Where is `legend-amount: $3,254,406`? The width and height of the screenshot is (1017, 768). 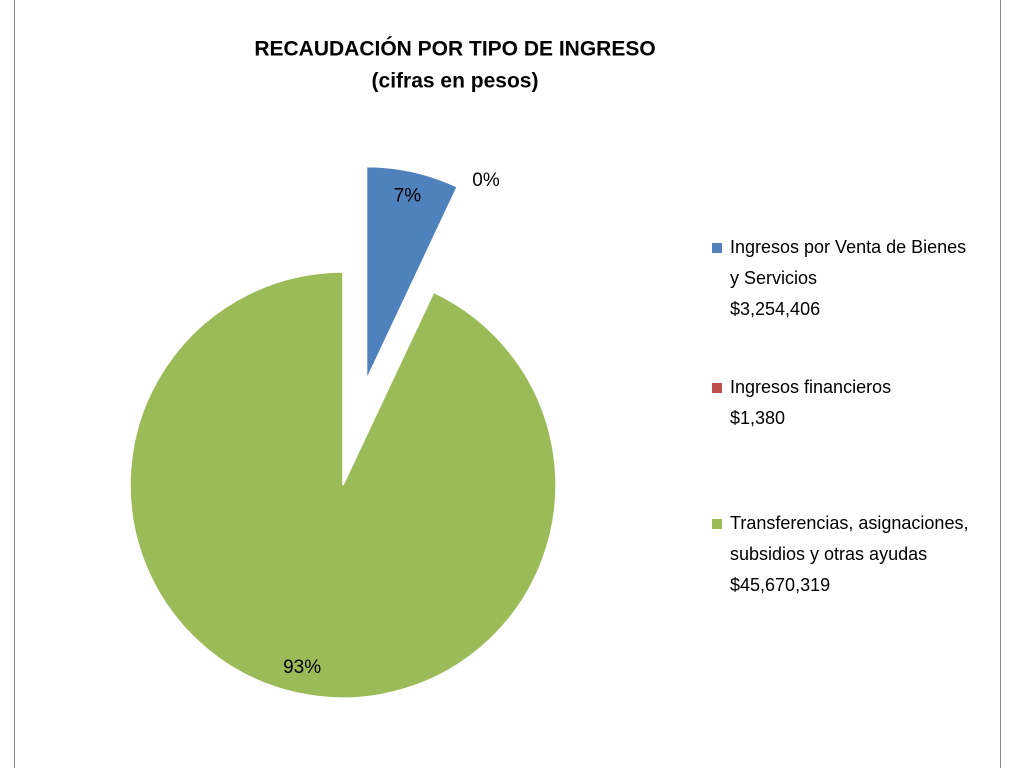 legend-amount: $3,254,406 is located at coordinates (775, 309).